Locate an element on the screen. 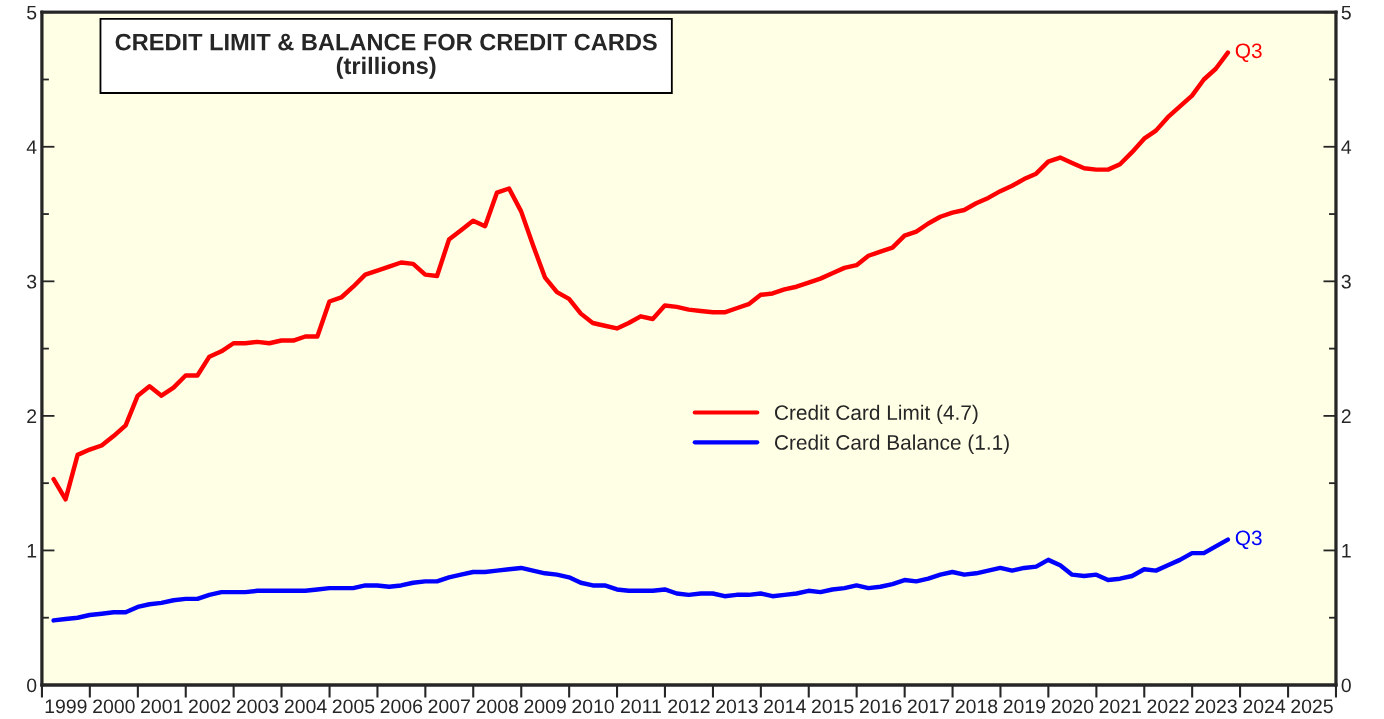 Image resolution: width=1384 pixels, height=719 pixels. x-tick-label: 2013 is located at coordinates (737, 706).